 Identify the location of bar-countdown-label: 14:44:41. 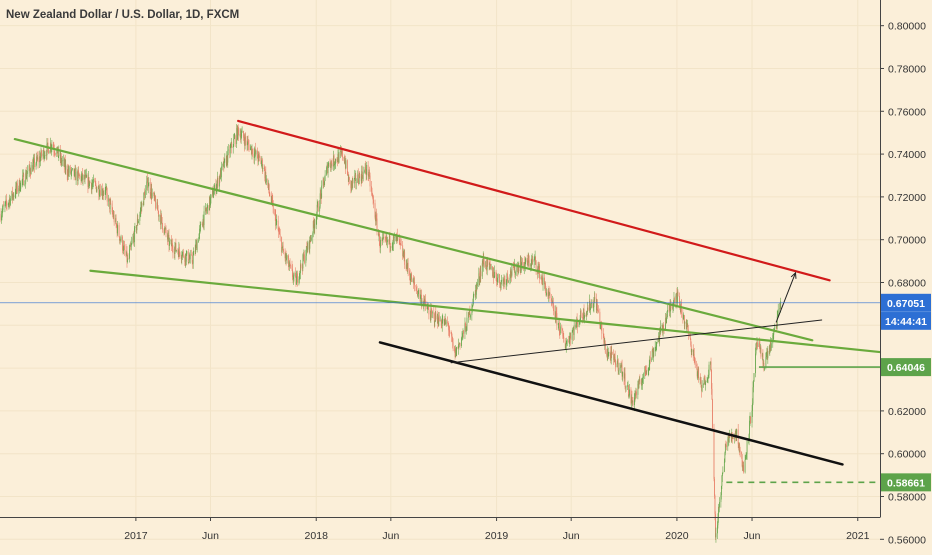
(906, 322).